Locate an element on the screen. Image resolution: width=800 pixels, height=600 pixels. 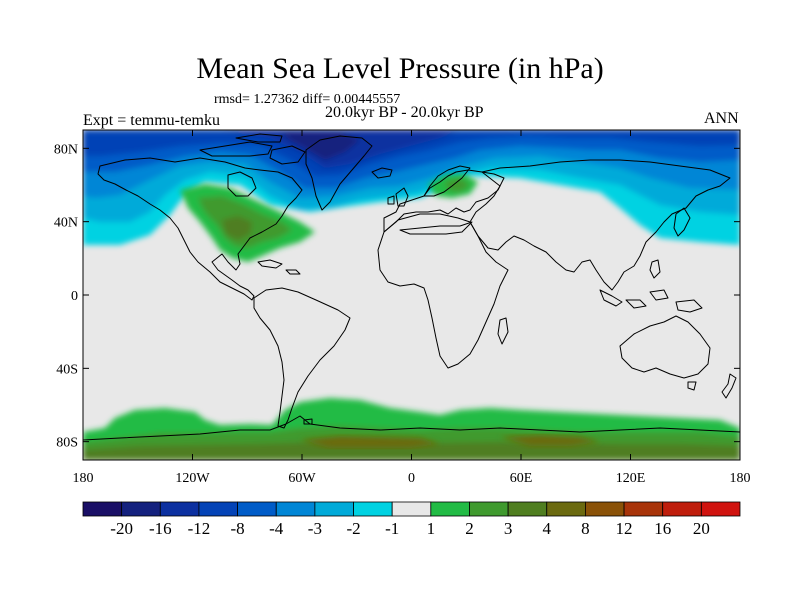
experiment-label: Expt = temmu-temku is located at coordinates (151, 120).